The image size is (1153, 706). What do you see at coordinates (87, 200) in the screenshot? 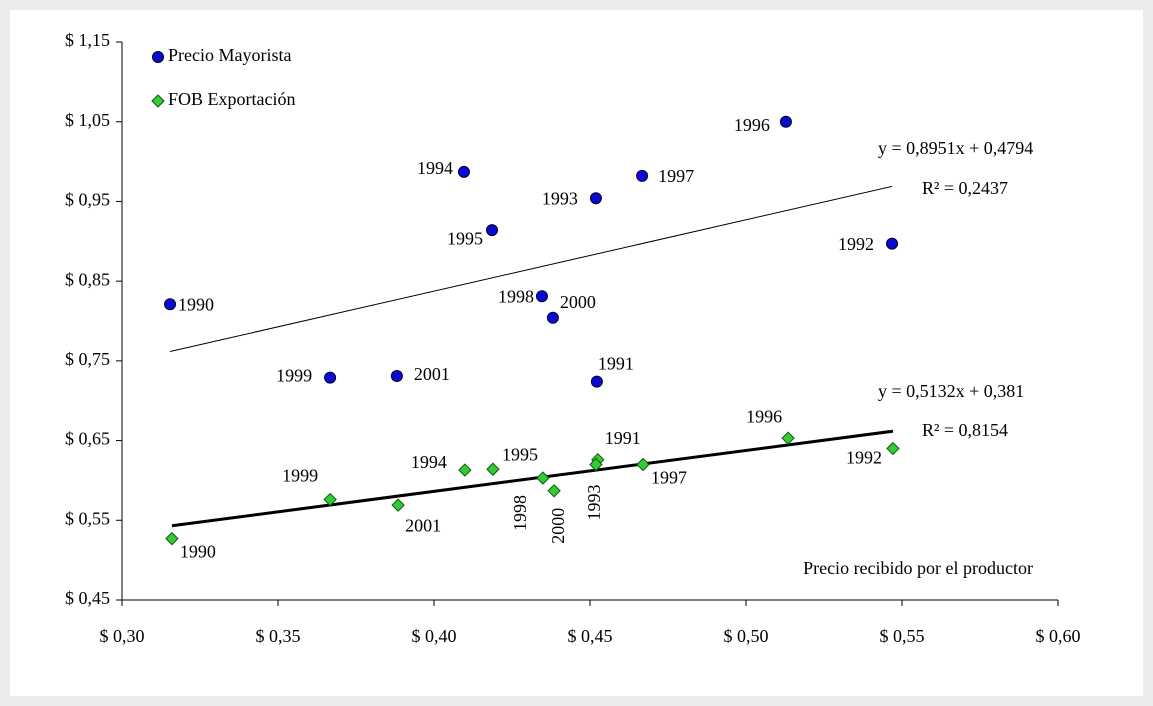
I see `y-tick-label: $ 0,95` at bounding box center [87, 200].